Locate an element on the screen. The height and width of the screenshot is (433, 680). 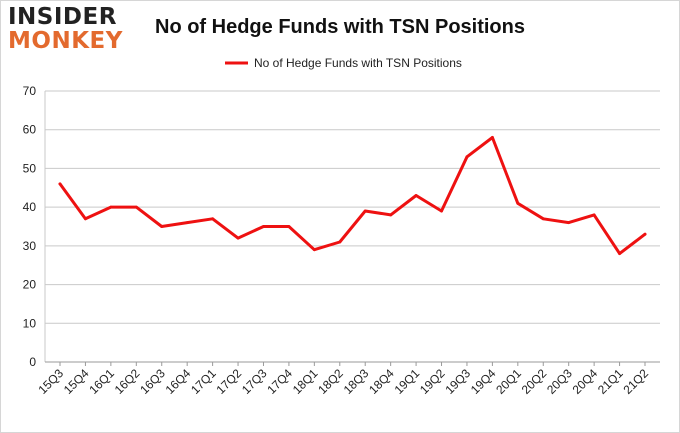
data-point-18Q2 is located at coordinates (340, 242).